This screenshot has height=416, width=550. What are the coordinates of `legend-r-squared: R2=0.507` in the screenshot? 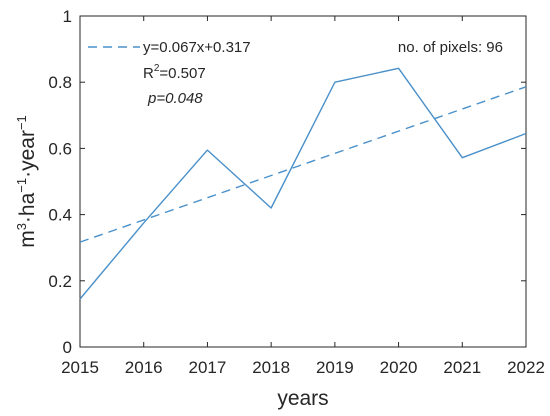 It's located at (174, 72).